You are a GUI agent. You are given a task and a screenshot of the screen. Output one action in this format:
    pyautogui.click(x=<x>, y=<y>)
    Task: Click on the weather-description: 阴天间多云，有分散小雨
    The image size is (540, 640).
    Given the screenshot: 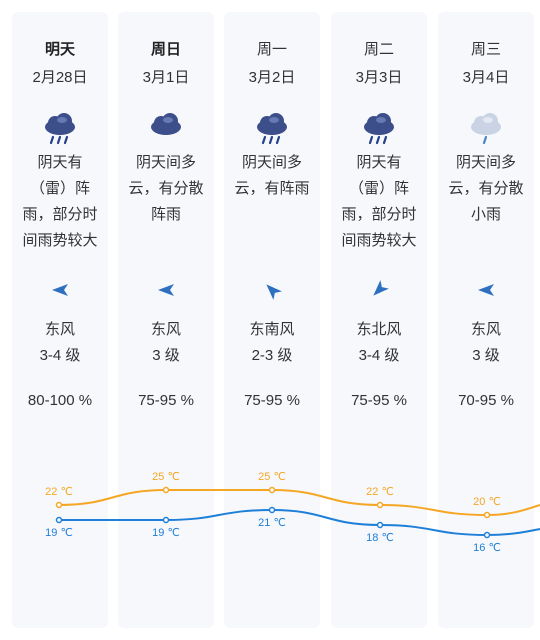 What is the action you would take?
    pyautogui.click(x=486, y=189)
    